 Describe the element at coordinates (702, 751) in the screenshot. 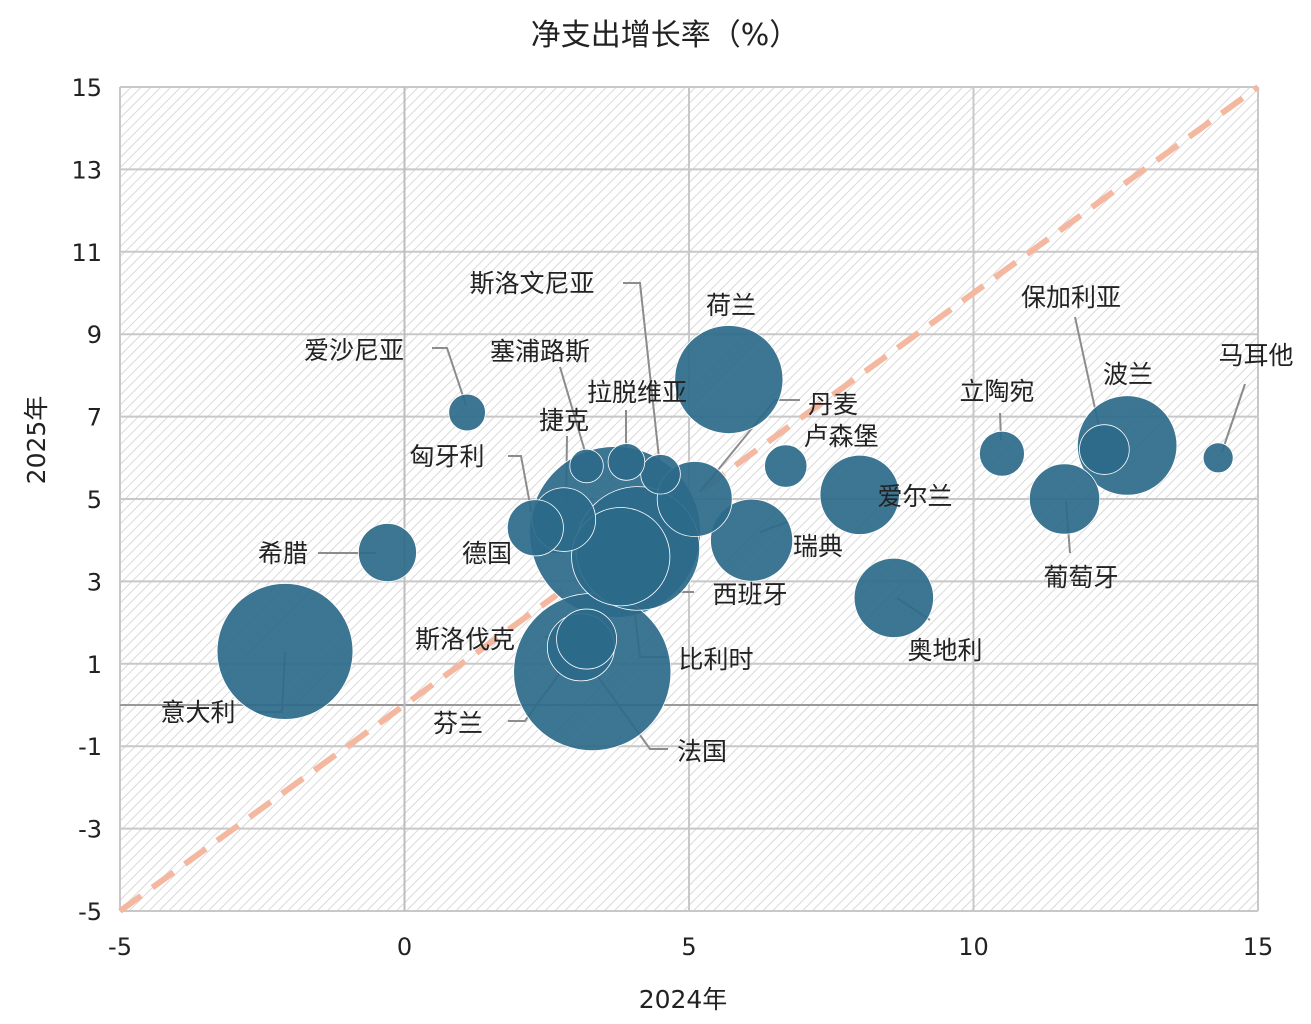

I see `point-label: 法国` at that location.